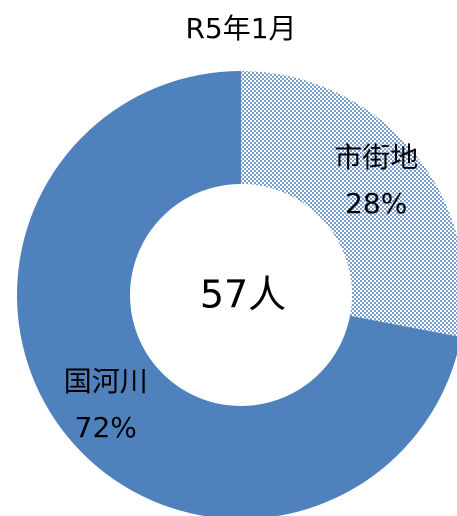  I want to click on center-label: 57人, so click(243, 295).